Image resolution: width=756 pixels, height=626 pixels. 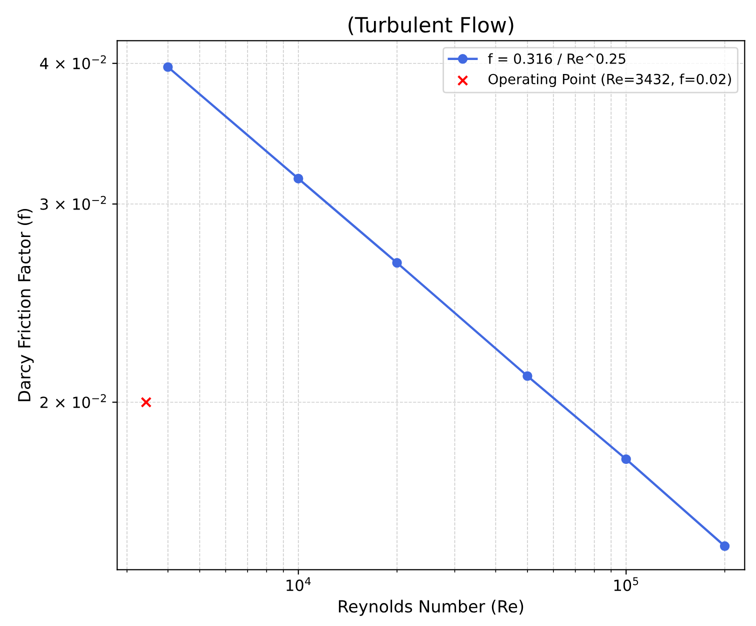 I want to click on x-tick-label: 10$^{5}$, so click(x=626, y=584).